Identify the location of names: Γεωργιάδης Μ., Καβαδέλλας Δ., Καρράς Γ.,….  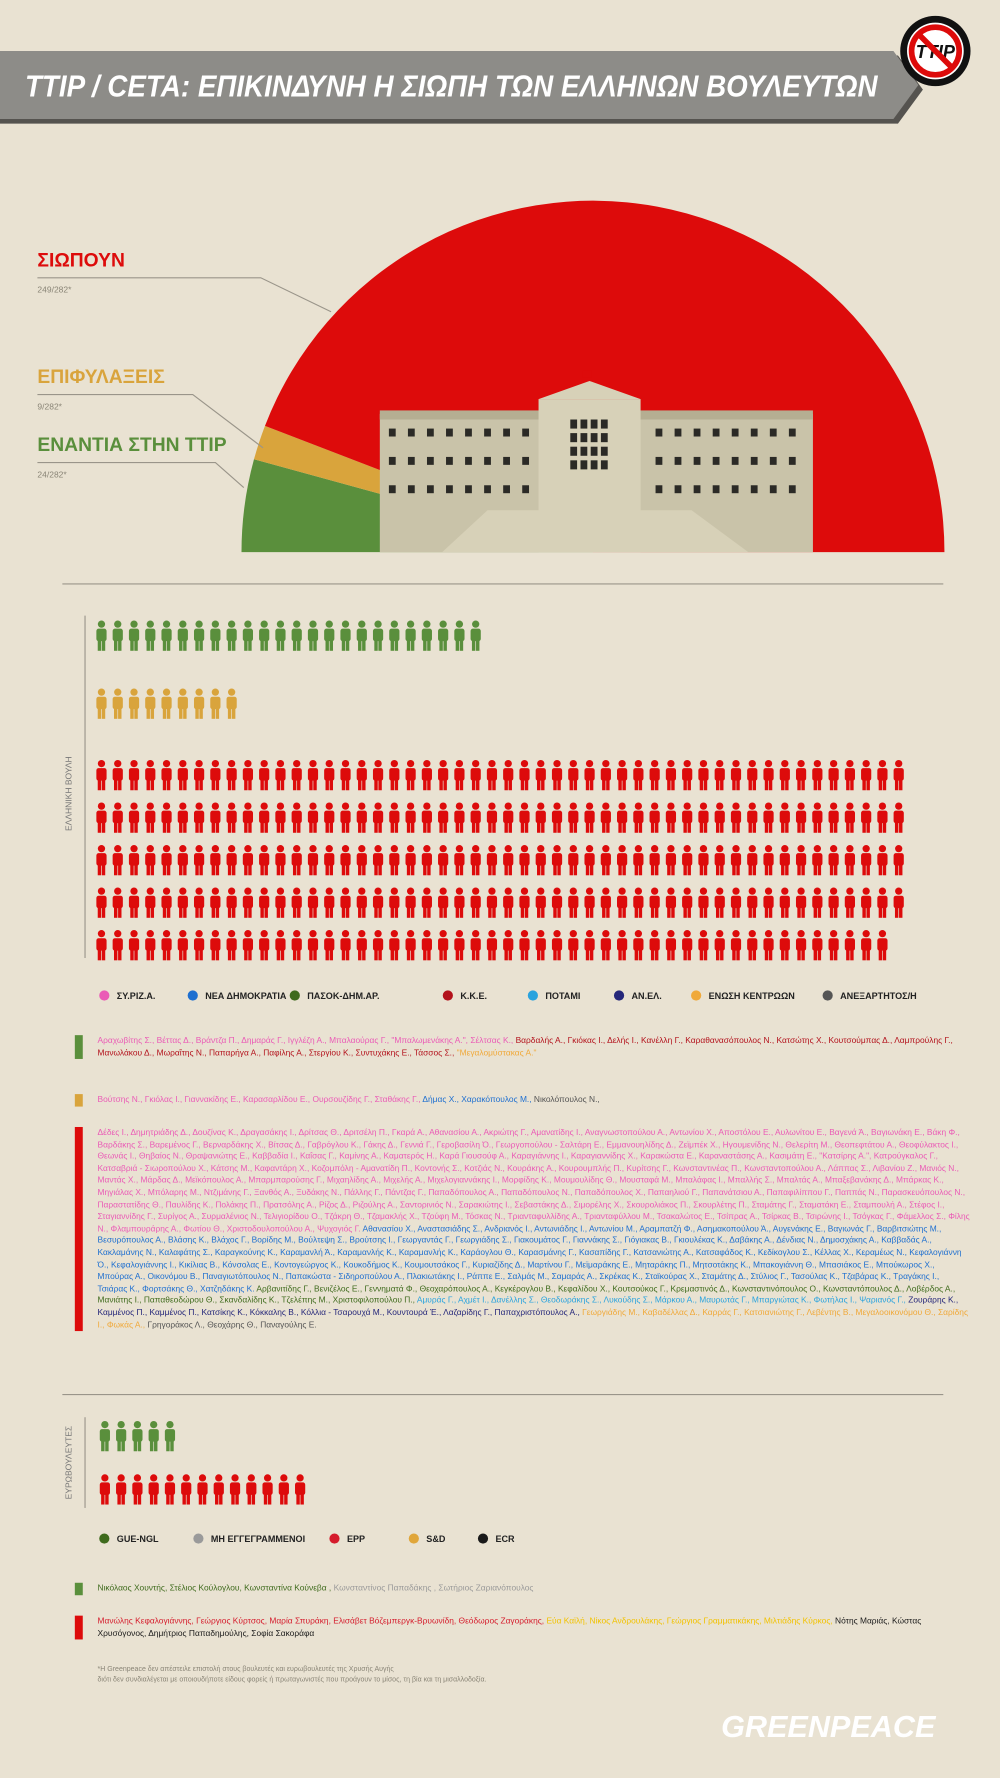
(533, 1318).